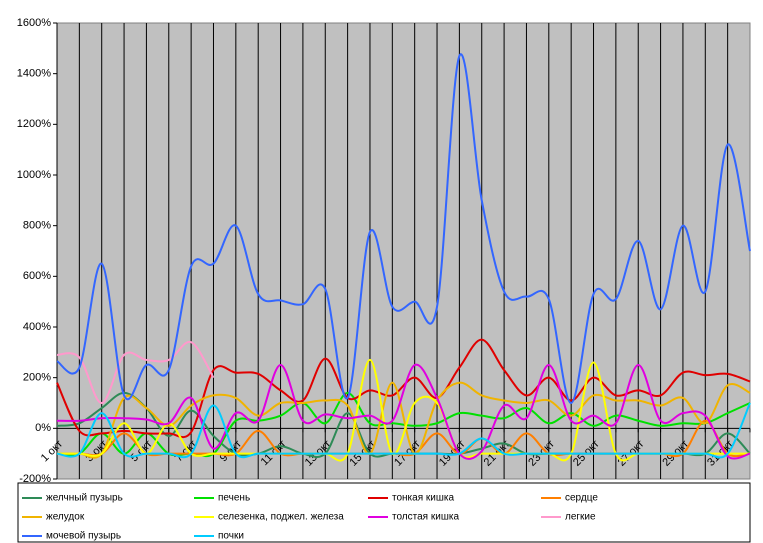 The image size is (763, 543). I want to click on legend-label: легкие, so click(580, 517).